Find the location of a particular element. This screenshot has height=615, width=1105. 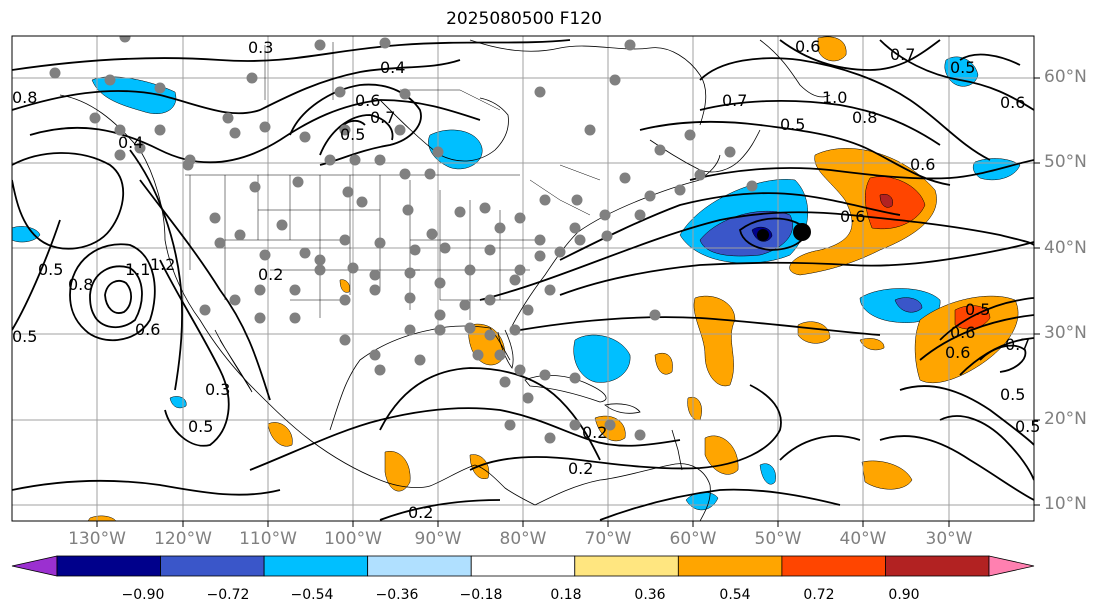

coastline-hispaniola is located at coordinates (622, 408).